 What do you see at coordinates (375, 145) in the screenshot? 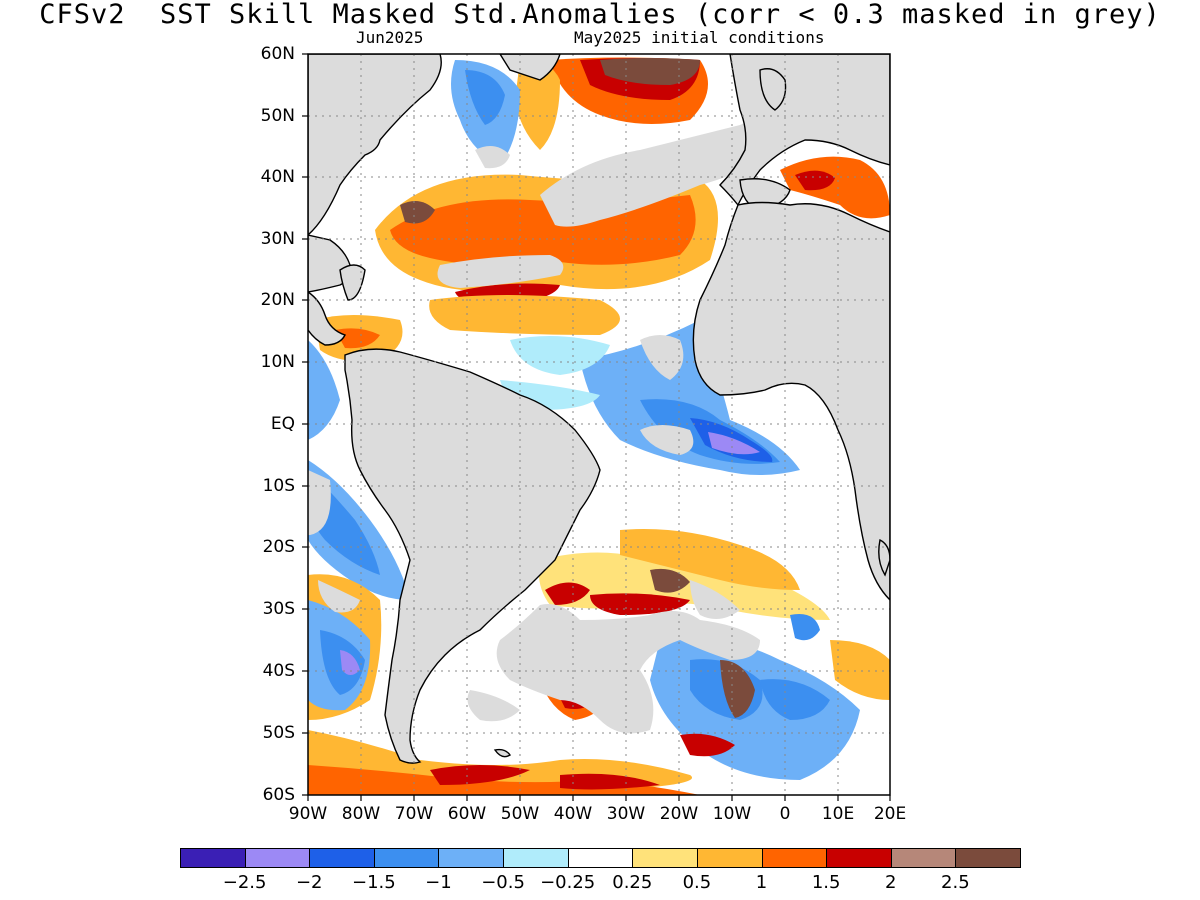
I see `north-america` at bounding box center [375, 145].